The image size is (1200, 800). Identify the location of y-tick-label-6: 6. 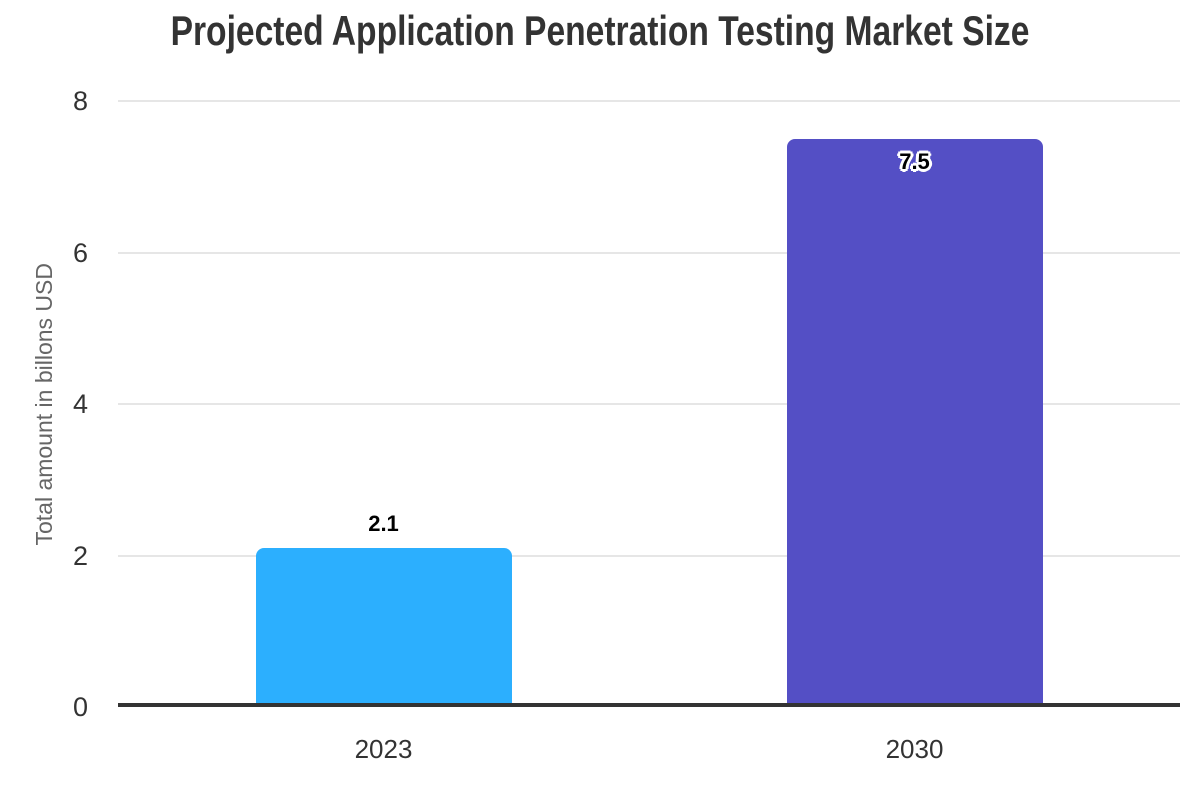
(80, 252).